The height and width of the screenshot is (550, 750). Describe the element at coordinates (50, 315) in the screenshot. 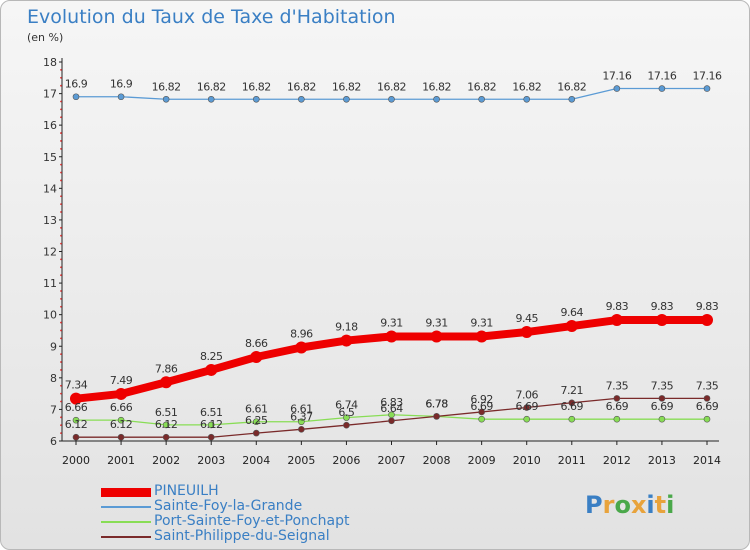

I see `y-tick-label: 10` at that location.